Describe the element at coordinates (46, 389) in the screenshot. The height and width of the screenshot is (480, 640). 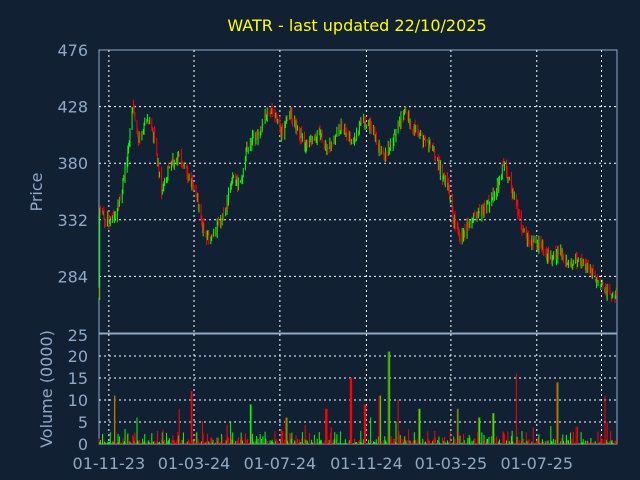
I see `volume-axis-label: Volume (0000)` at that location.